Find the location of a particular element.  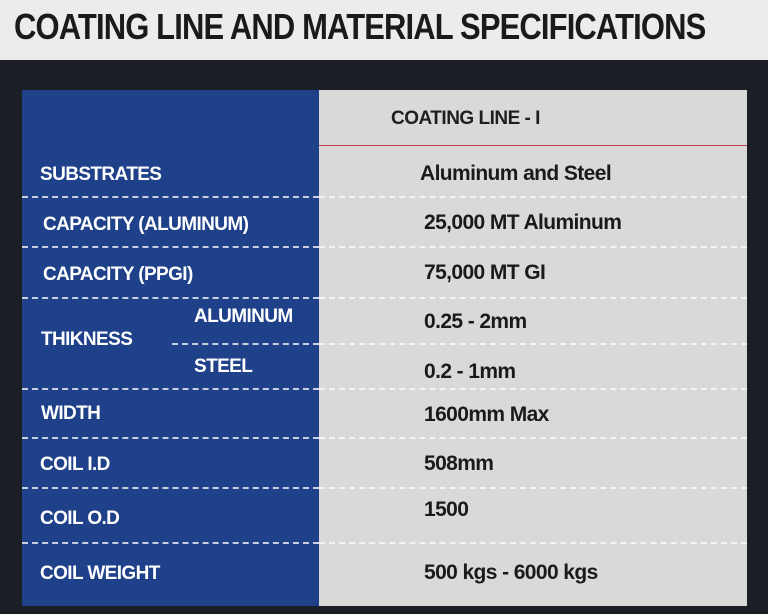

row-value-coil-od: 1500 is located at coordinates (446, 509).